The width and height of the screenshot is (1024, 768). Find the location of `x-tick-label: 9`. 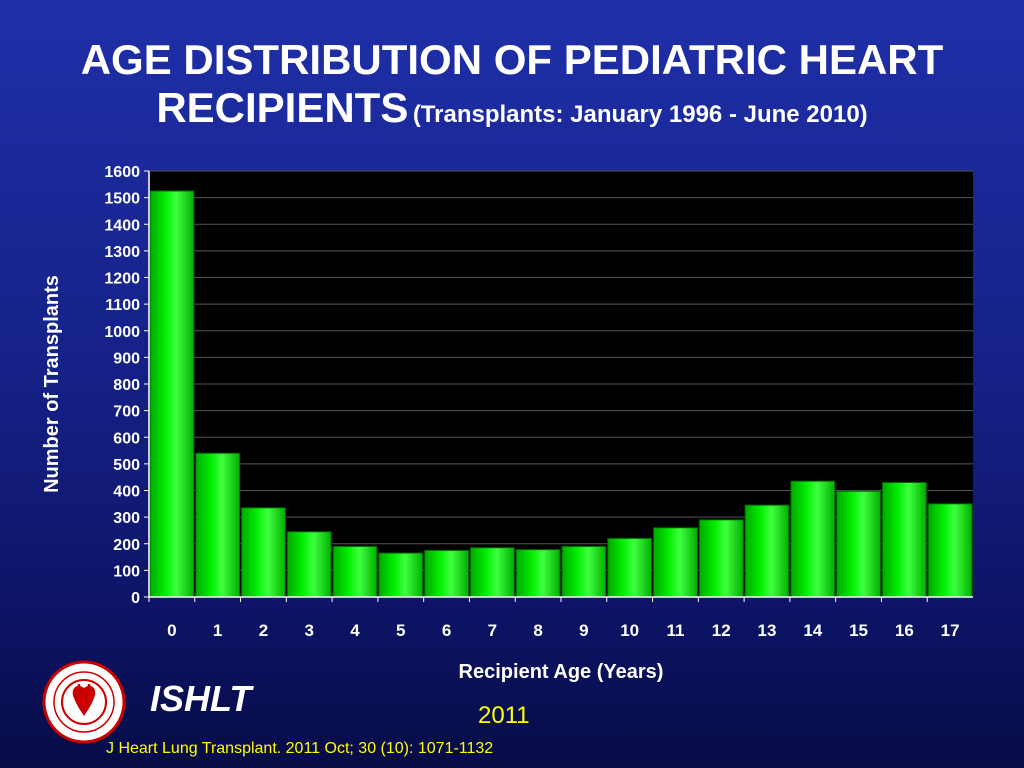

x-tick-label: 9 is located at coordinates (583, 630).